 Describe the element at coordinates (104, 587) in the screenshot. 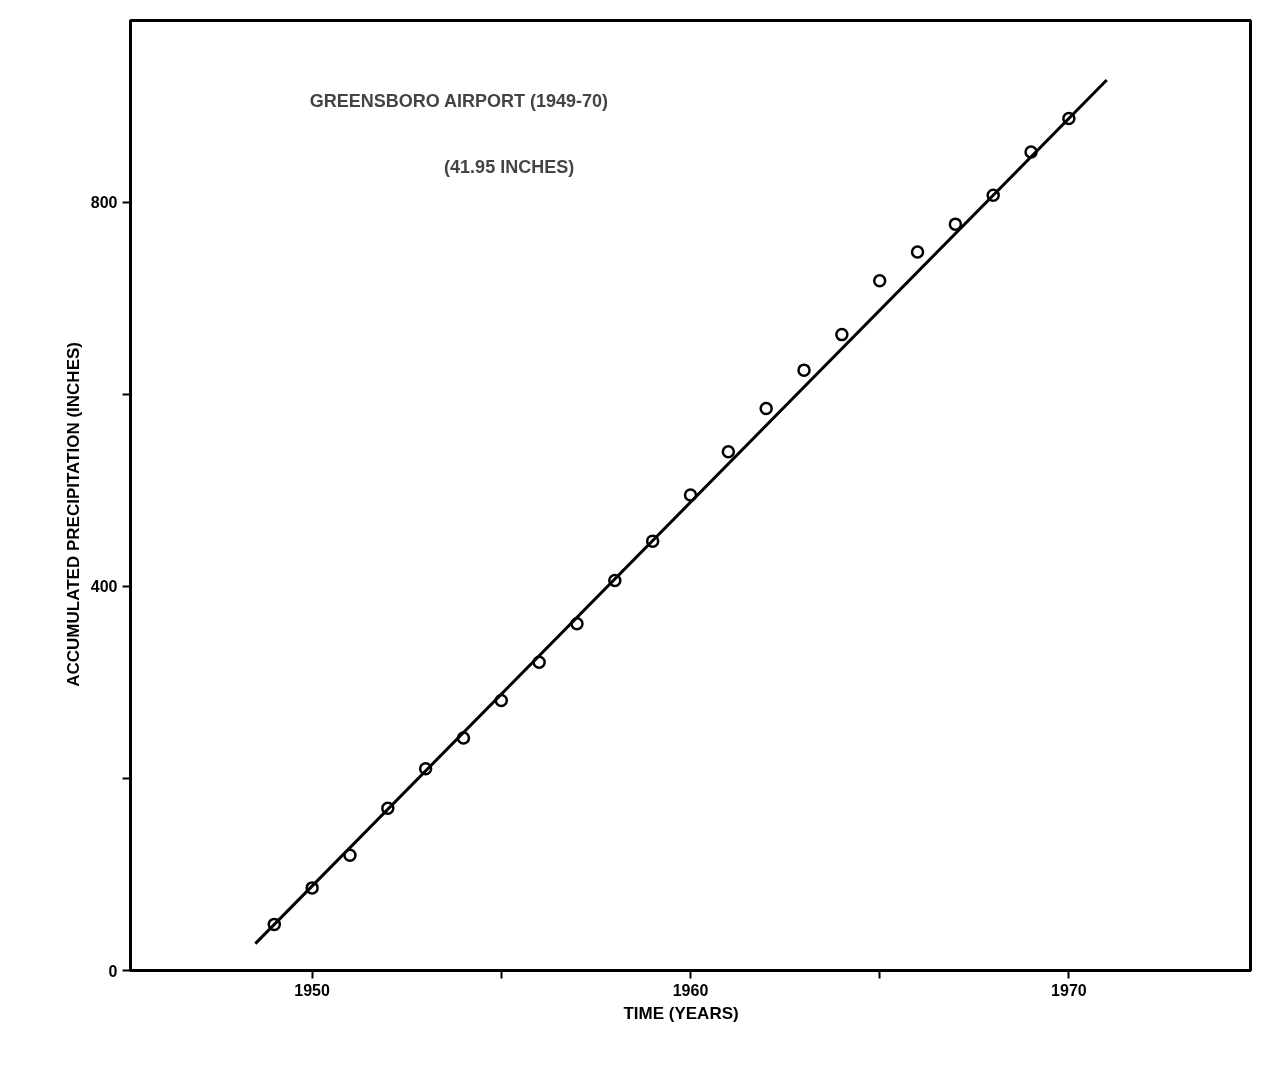

I see `y-tick-label: 400` at that location.